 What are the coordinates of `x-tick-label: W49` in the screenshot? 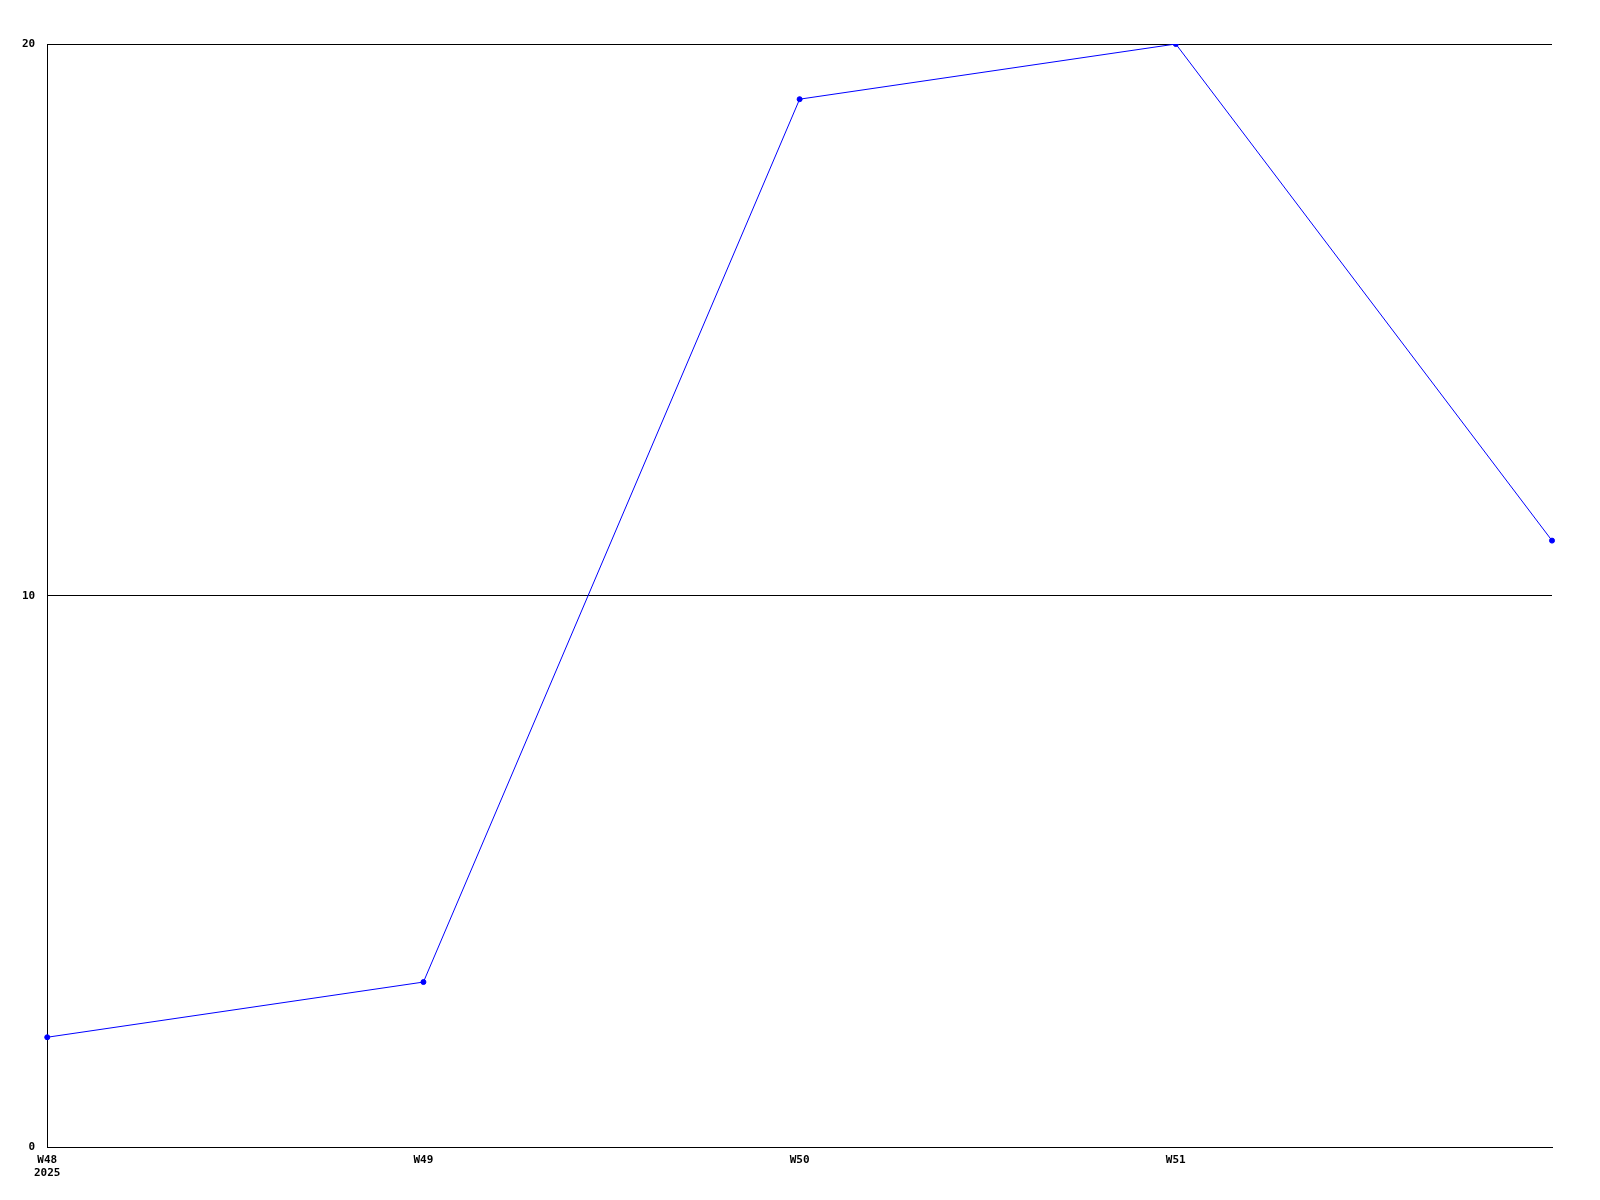 It's located at (423, 1160).